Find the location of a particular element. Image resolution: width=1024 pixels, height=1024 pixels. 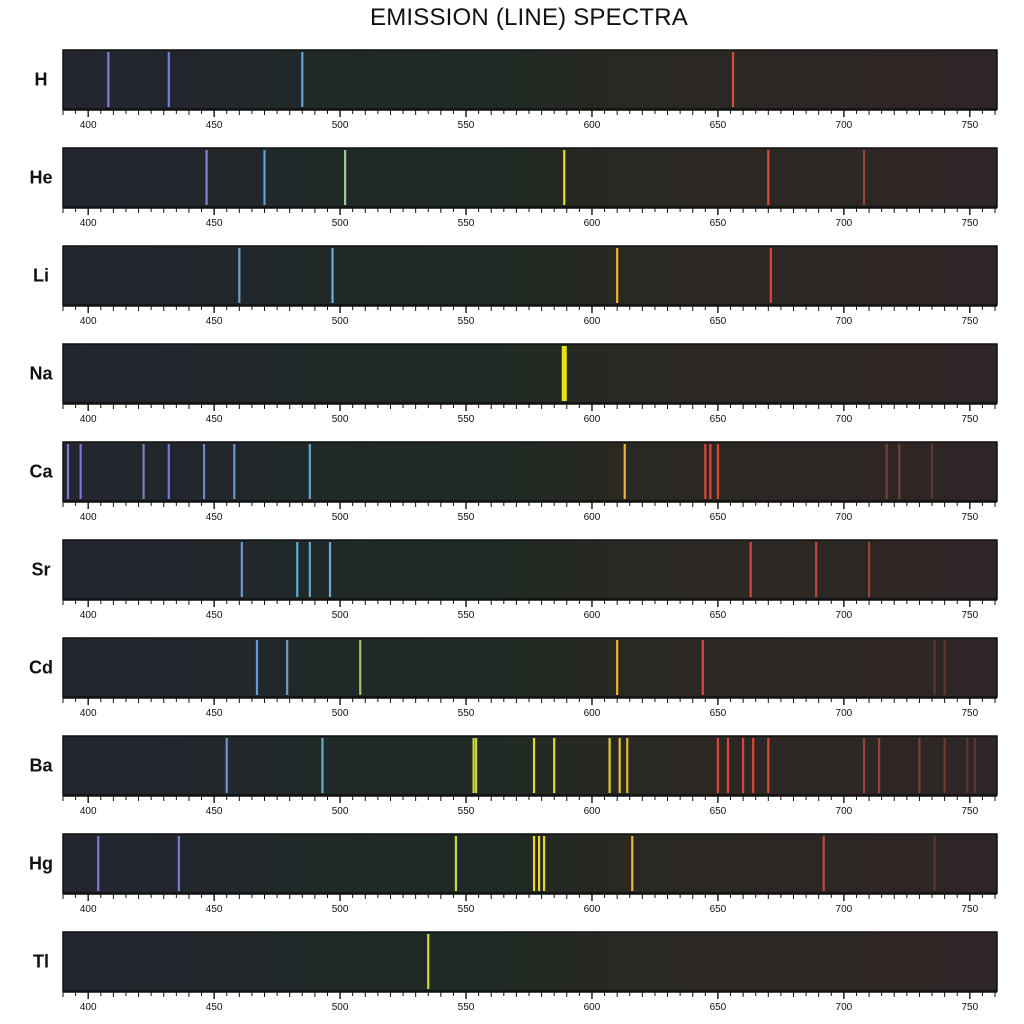

spectrum-row: Sr 400 450 500 550 600 650 700 750 is located at coordinates (514, 580).